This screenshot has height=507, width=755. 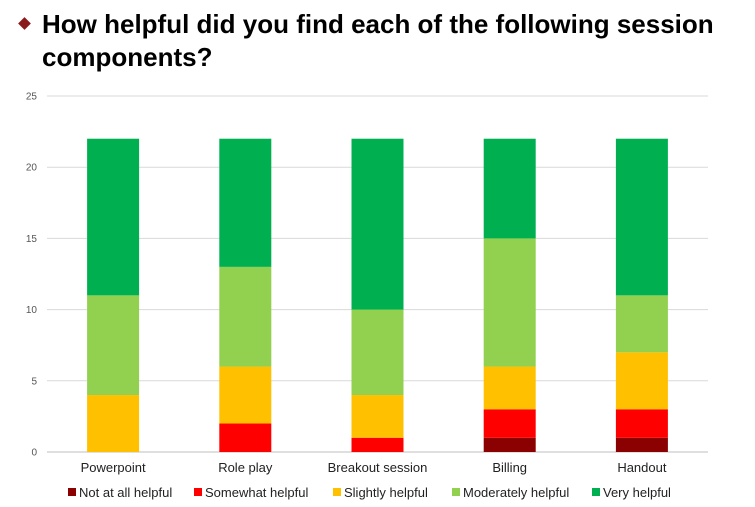 I want to click on y-axis: 0 5 10 15 20 25, so click(x=32, y=275).